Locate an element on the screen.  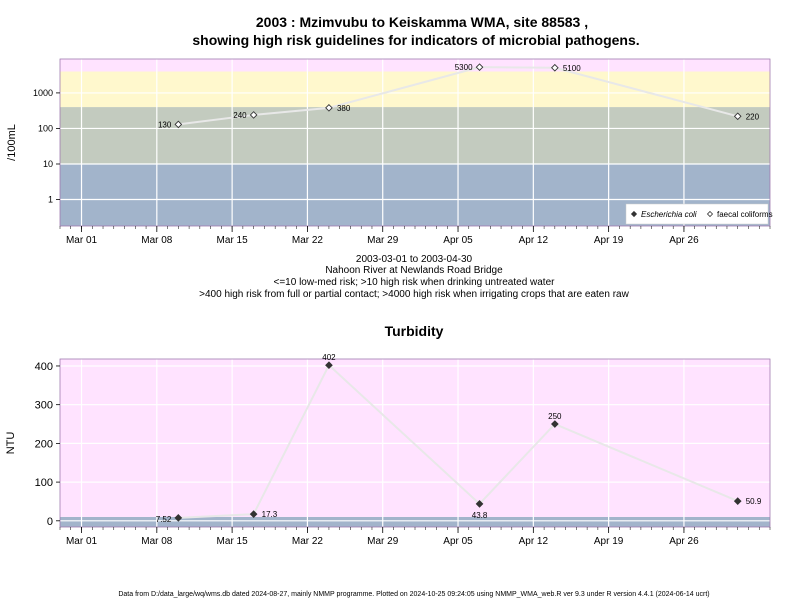
site-name-note: Nahoon River at Newlands Road Bridge is located at coordinates (414, 270).